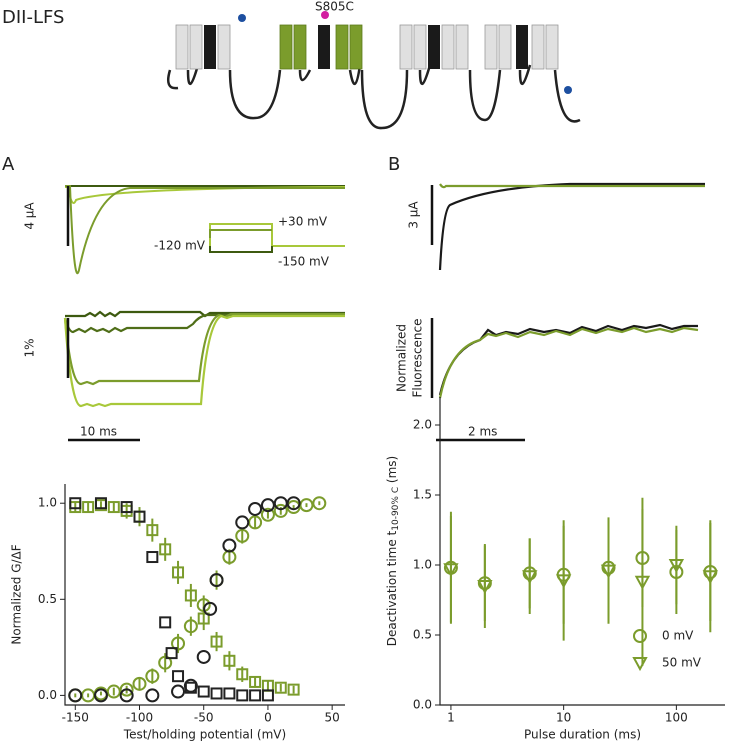  I want to click on protocol-label: -150 mV, so click(304, 262).